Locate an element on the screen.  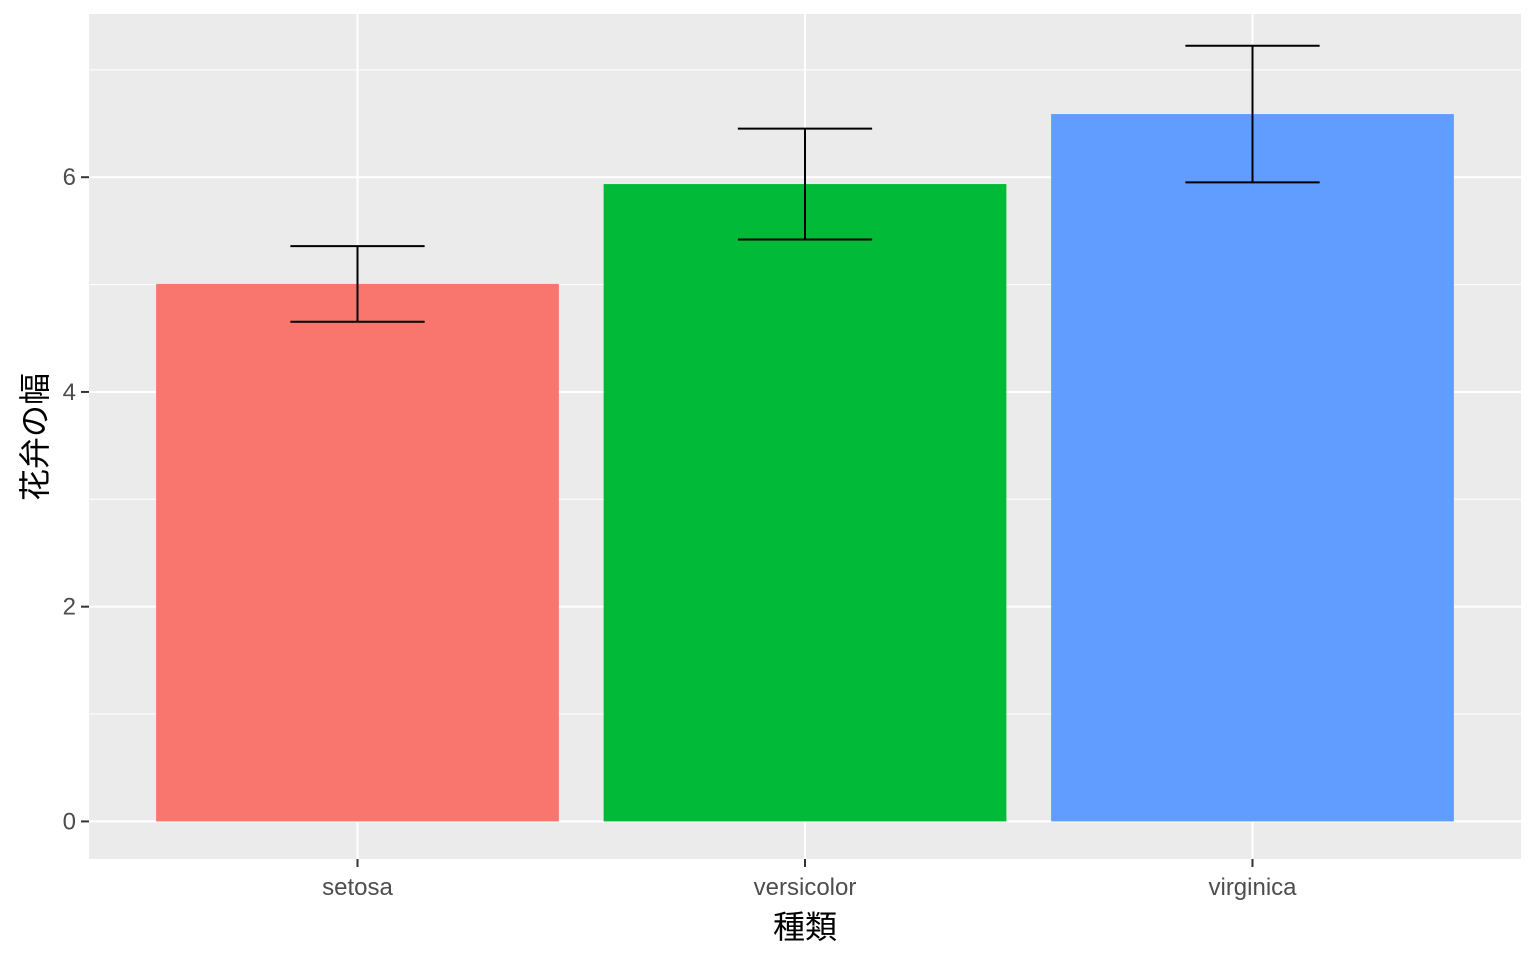
y-tick-label: 2 is located at coordinates (69, 607).